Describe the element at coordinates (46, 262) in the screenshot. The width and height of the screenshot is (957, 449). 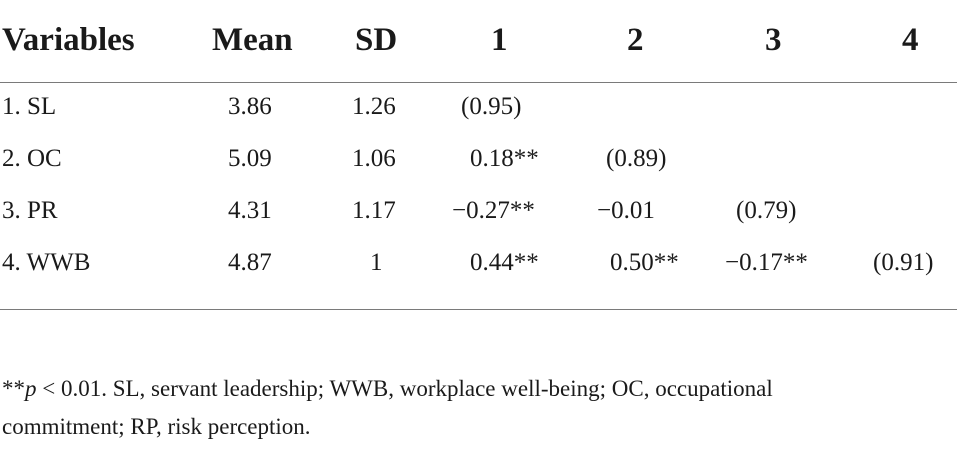
I see `row-variable: 4. WWB` at that location.